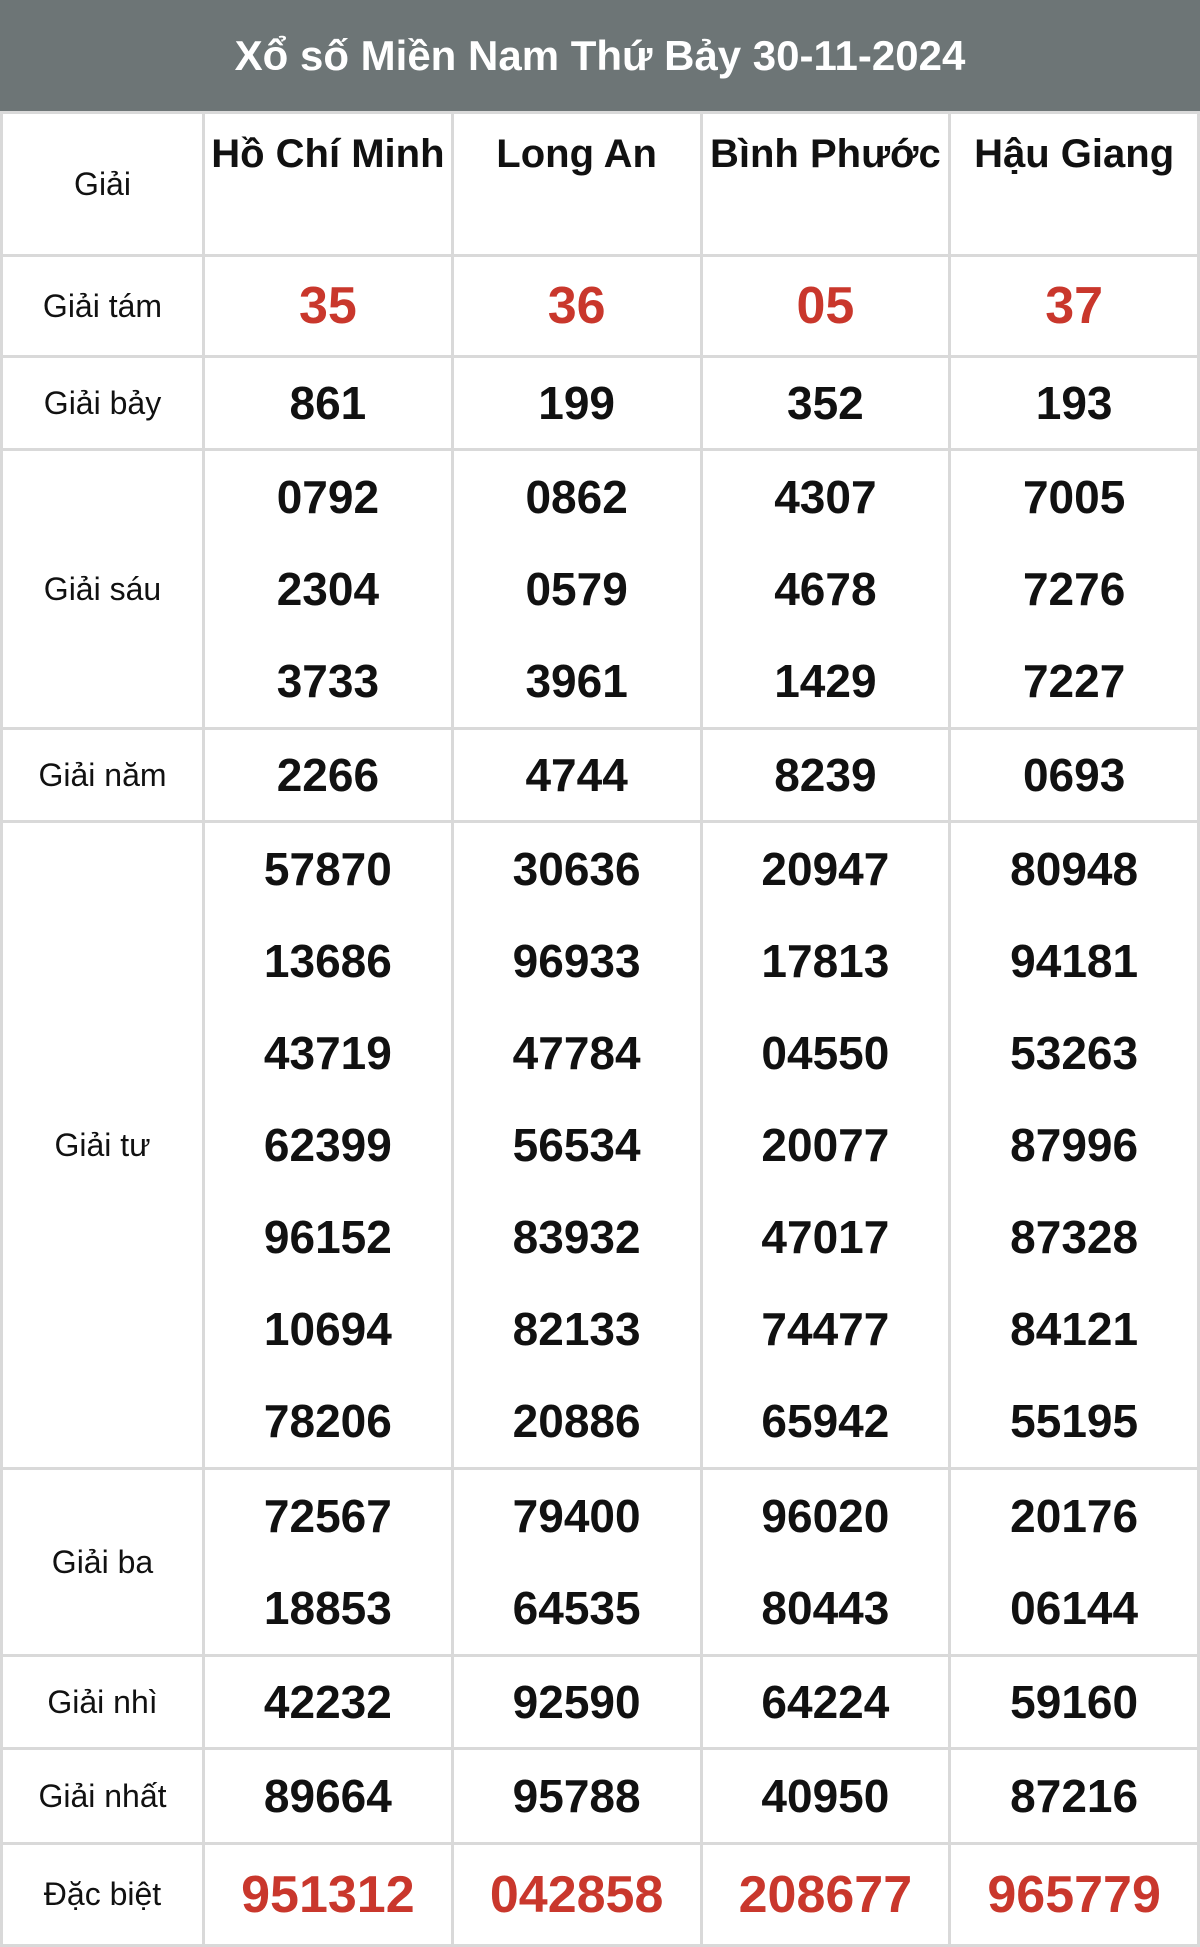 The height and width of the screenshot is (1947, 1200). What do you see at coordinates (328, 403) in the screenshot?
I see `result-cell: 861` at bounding box center [328, 403].